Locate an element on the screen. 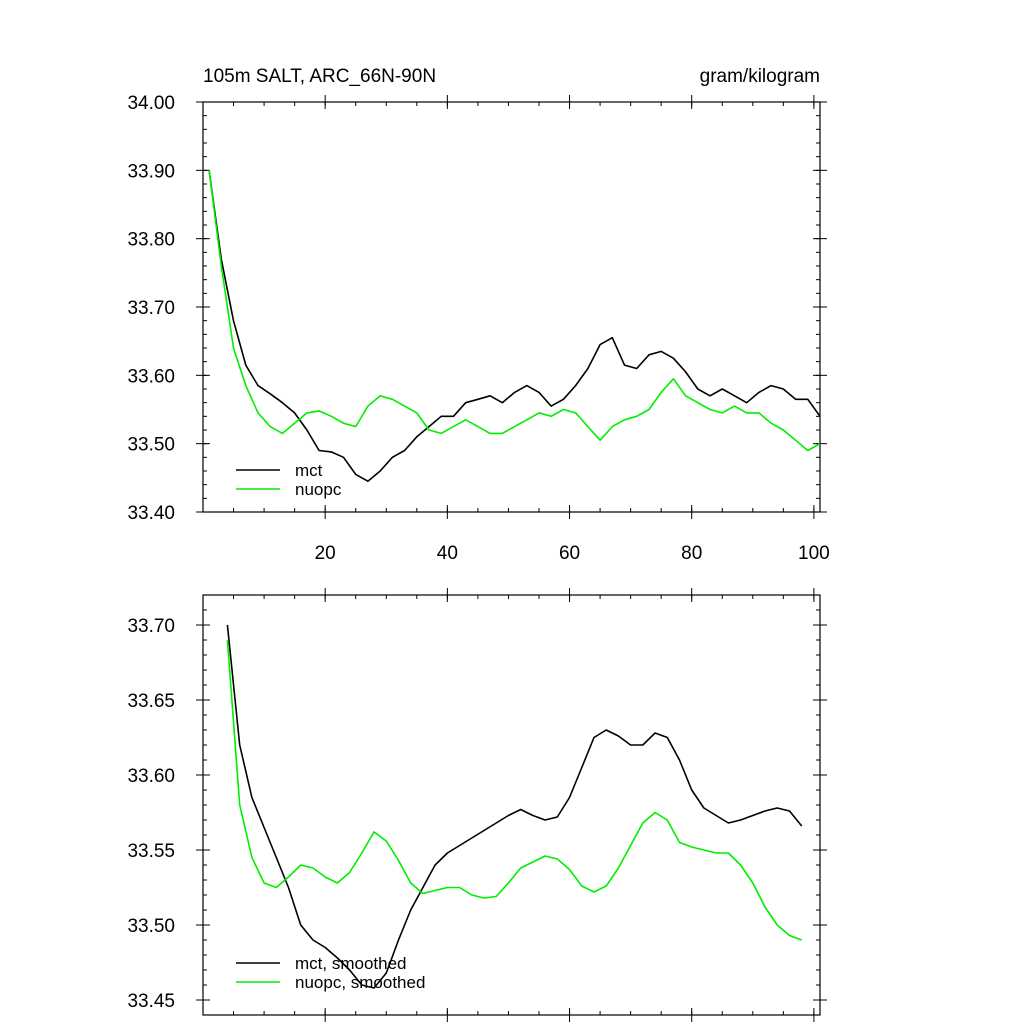 The image size is (1024, 1024). xtick-label: 60 is located at coordinates (569, 553).